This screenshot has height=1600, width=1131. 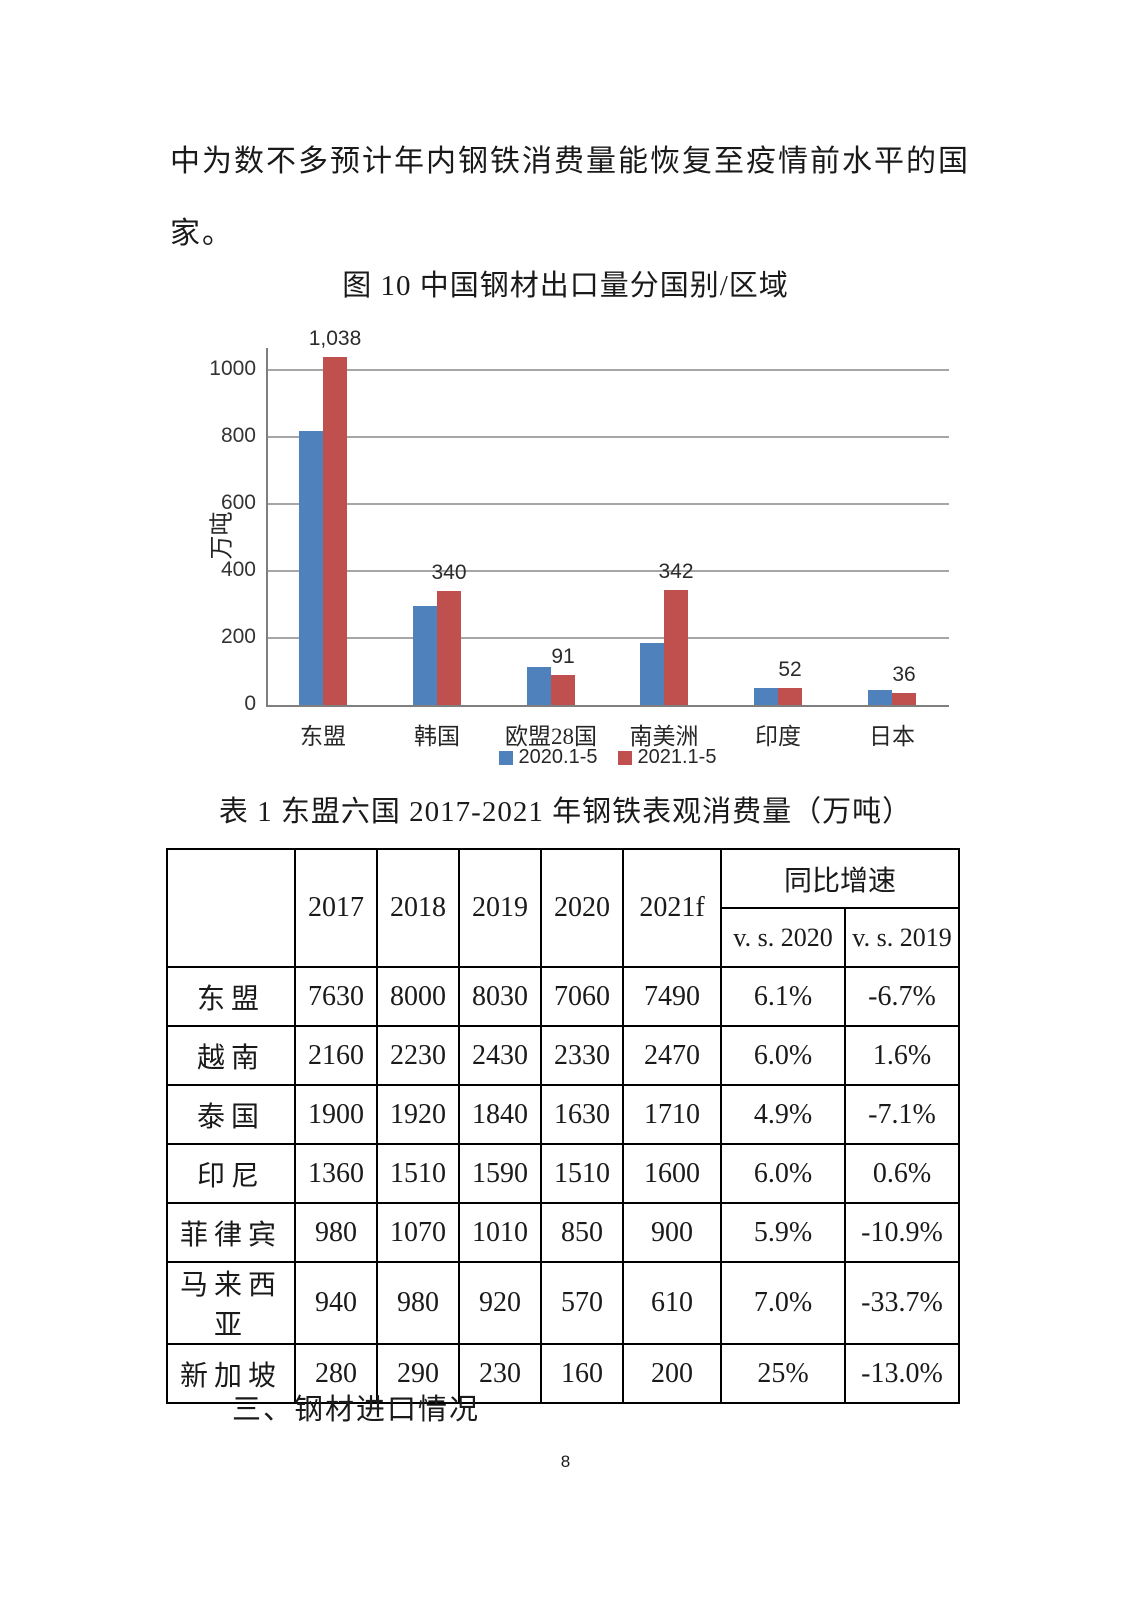 I want to click on bar-value-label: 91, so click(x=563, y=656).